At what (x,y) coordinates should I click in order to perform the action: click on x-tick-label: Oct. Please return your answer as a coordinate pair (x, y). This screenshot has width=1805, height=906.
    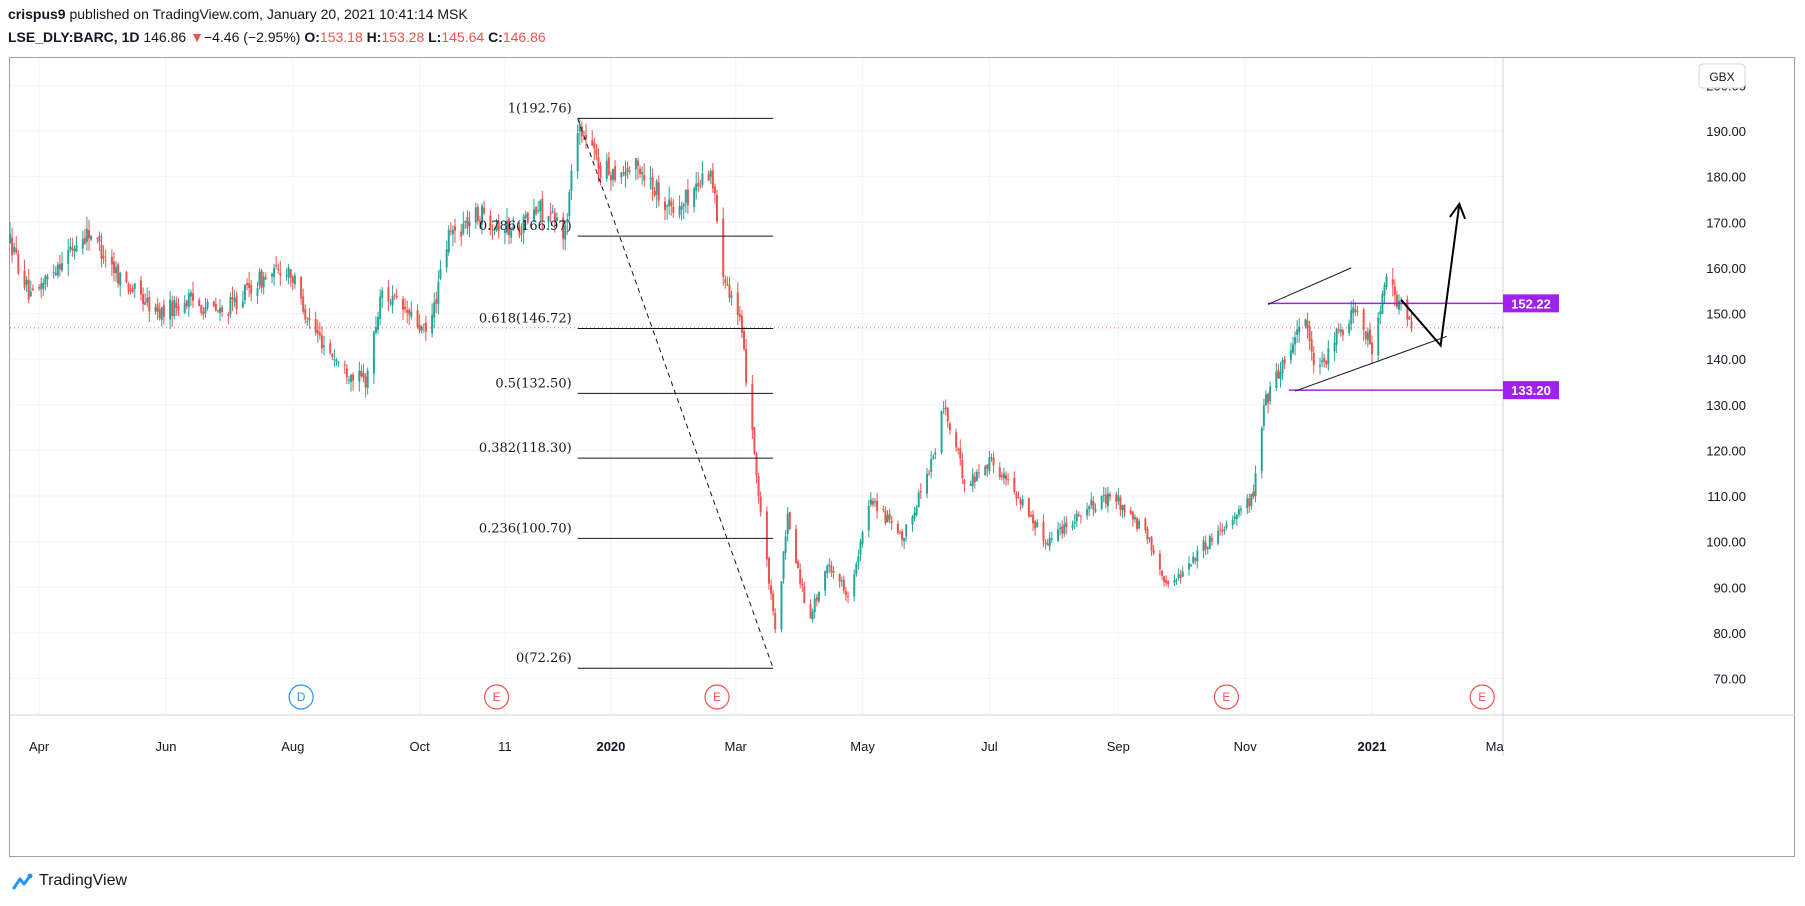
    Looking at the image, I should click on (420, 746).